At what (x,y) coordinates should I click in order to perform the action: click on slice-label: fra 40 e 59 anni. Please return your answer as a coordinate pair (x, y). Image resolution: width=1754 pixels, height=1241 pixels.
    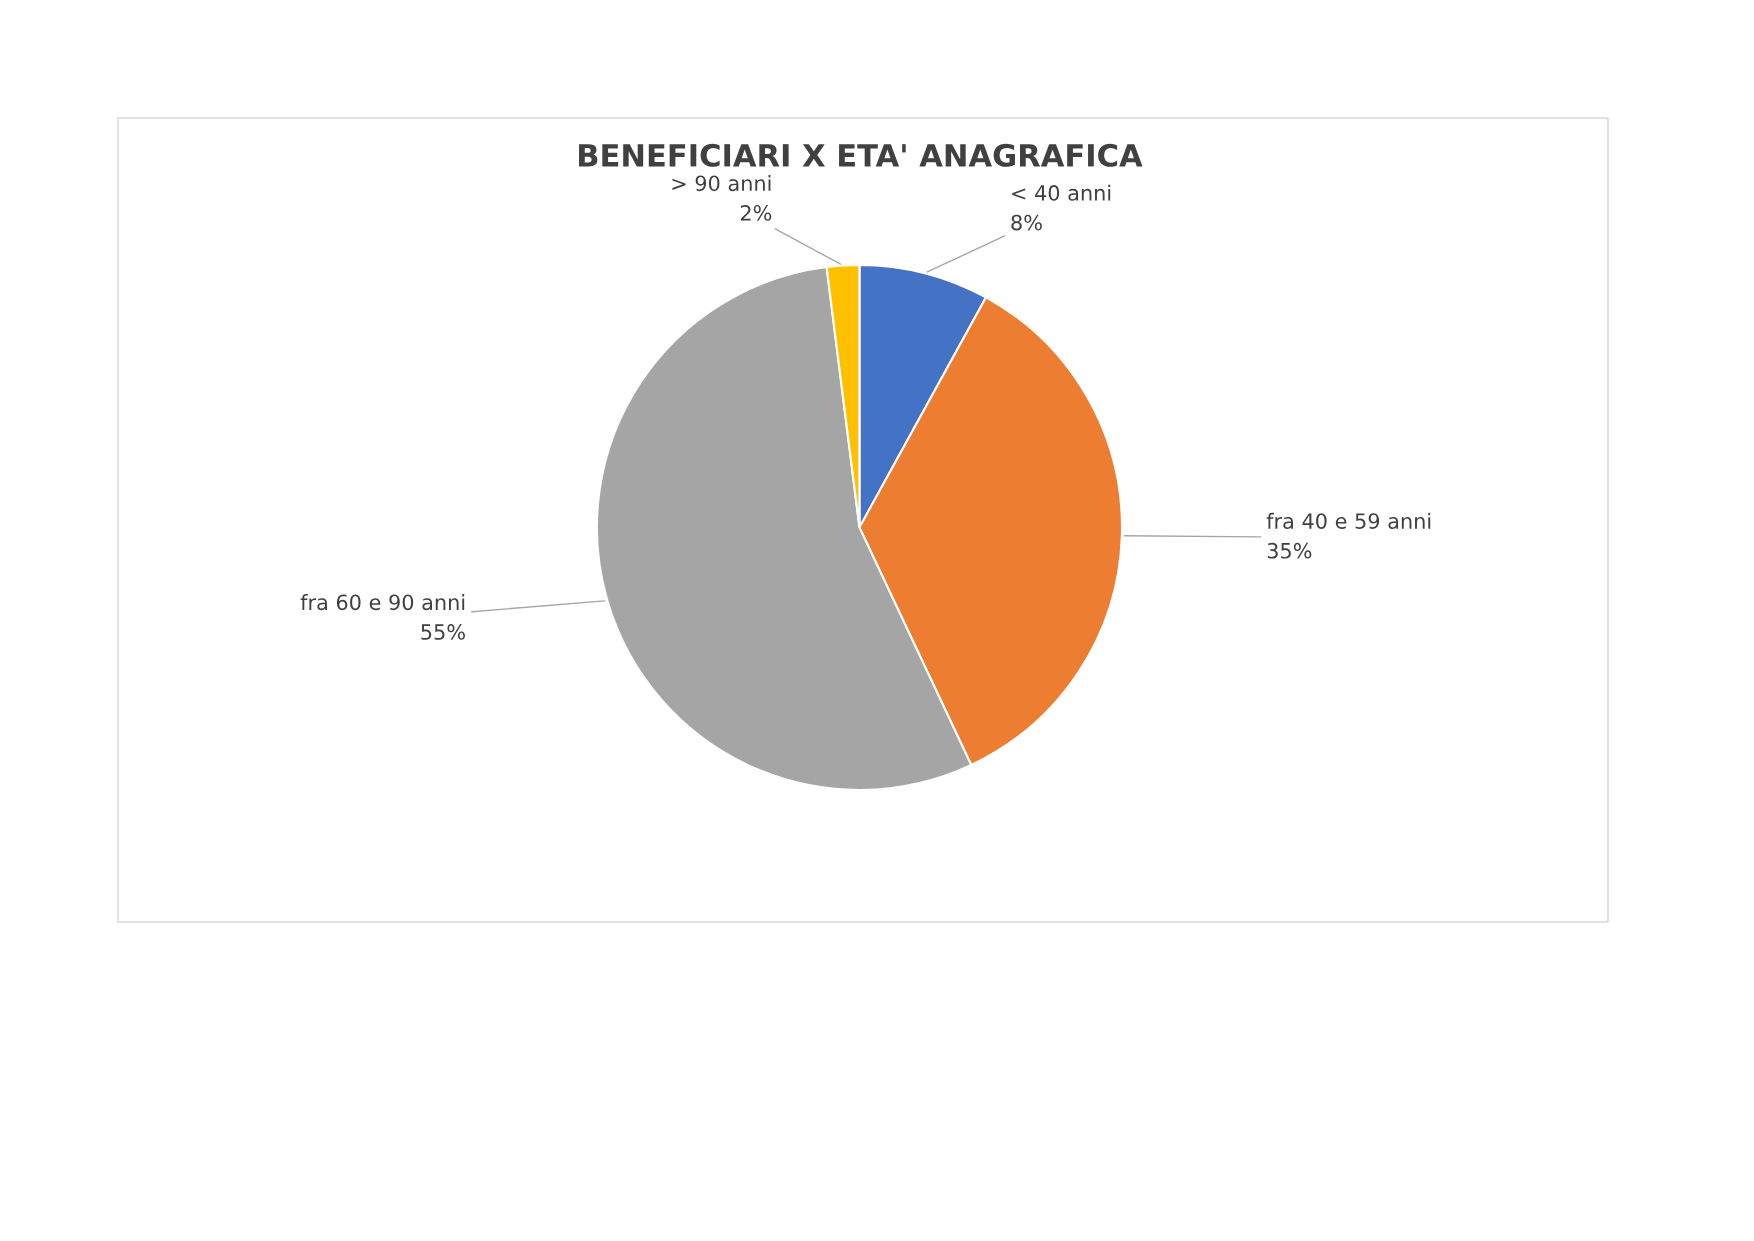
    Looking at the image, I should click on (1348, 520).